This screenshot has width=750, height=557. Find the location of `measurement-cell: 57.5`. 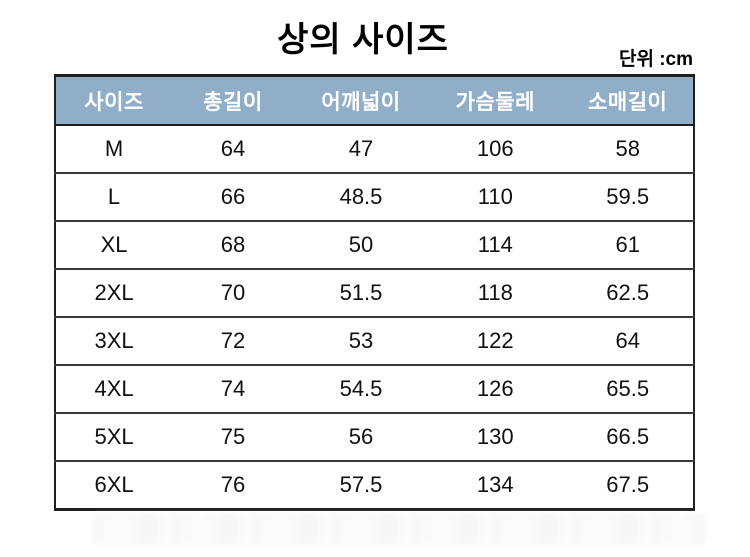

measurement-cell: 57.5 is located at coordinates (361, 485).